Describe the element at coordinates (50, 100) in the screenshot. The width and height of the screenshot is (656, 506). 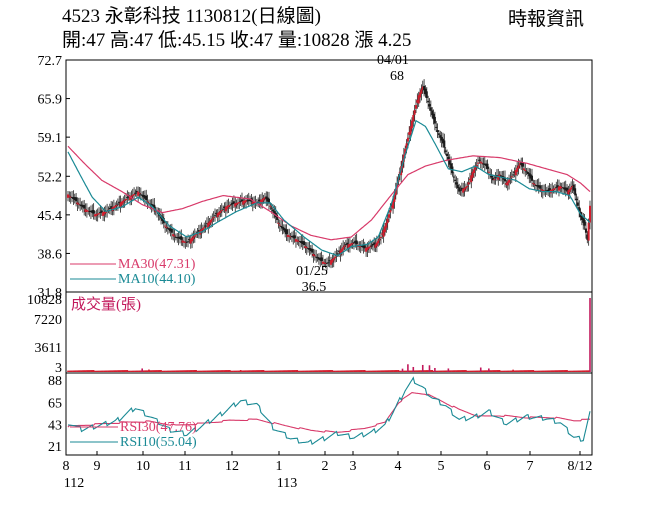
I see `price-tick-label: 65.9` at that location.